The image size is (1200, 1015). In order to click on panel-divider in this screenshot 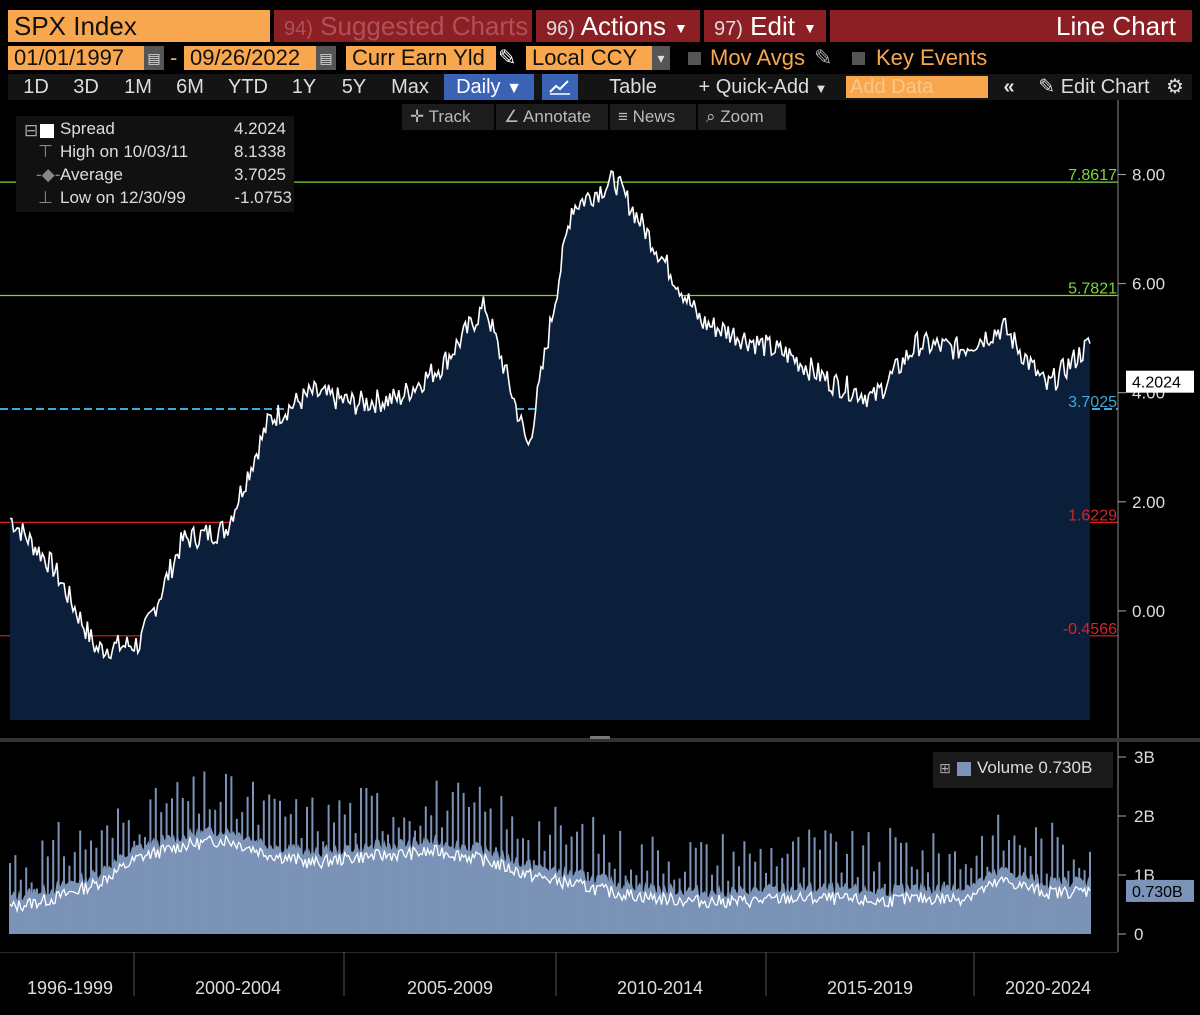, I will do `click(600, 740)`.